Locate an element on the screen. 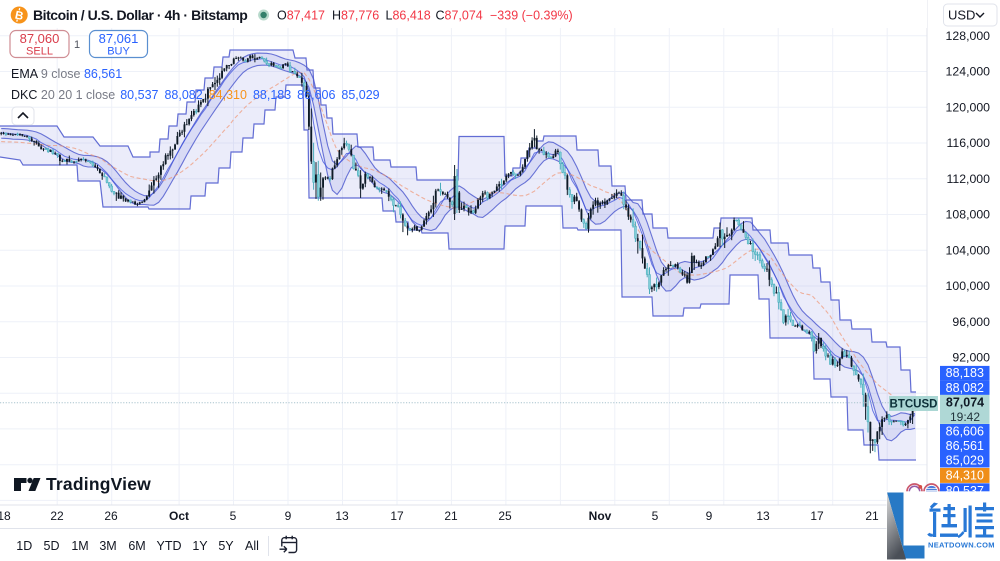  svg-text: 26 is located at coordinates (111, 516).